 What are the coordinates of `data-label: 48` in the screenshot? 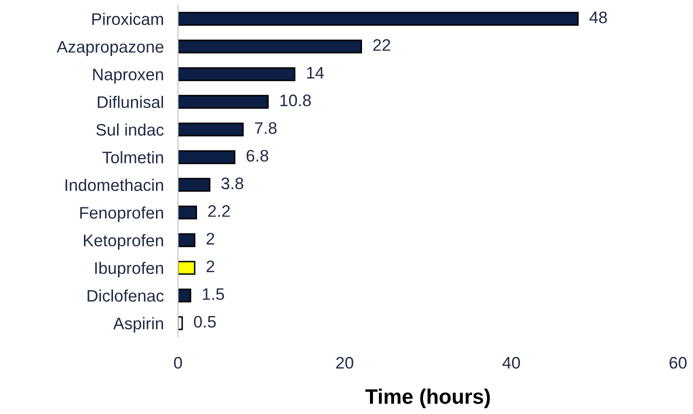 It's located at (598, 18).